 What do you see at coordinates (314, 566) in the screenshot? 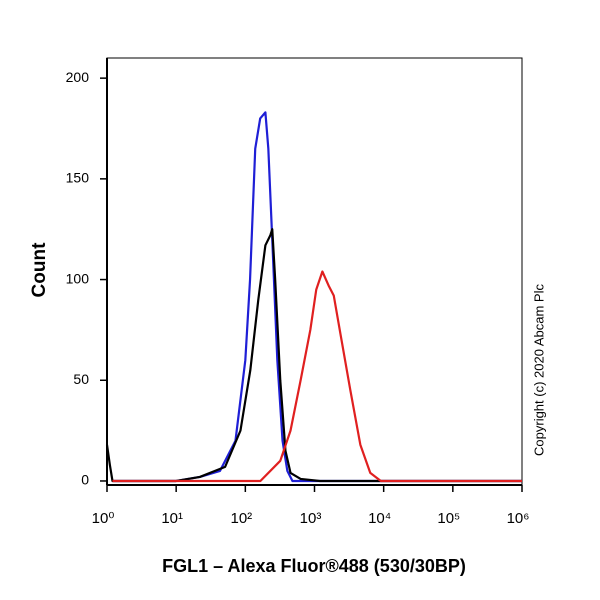
I see `x-axis-label: FGL1 – Alexa Fluor®488 (530/30BP)` at bounding box center [314, 566].